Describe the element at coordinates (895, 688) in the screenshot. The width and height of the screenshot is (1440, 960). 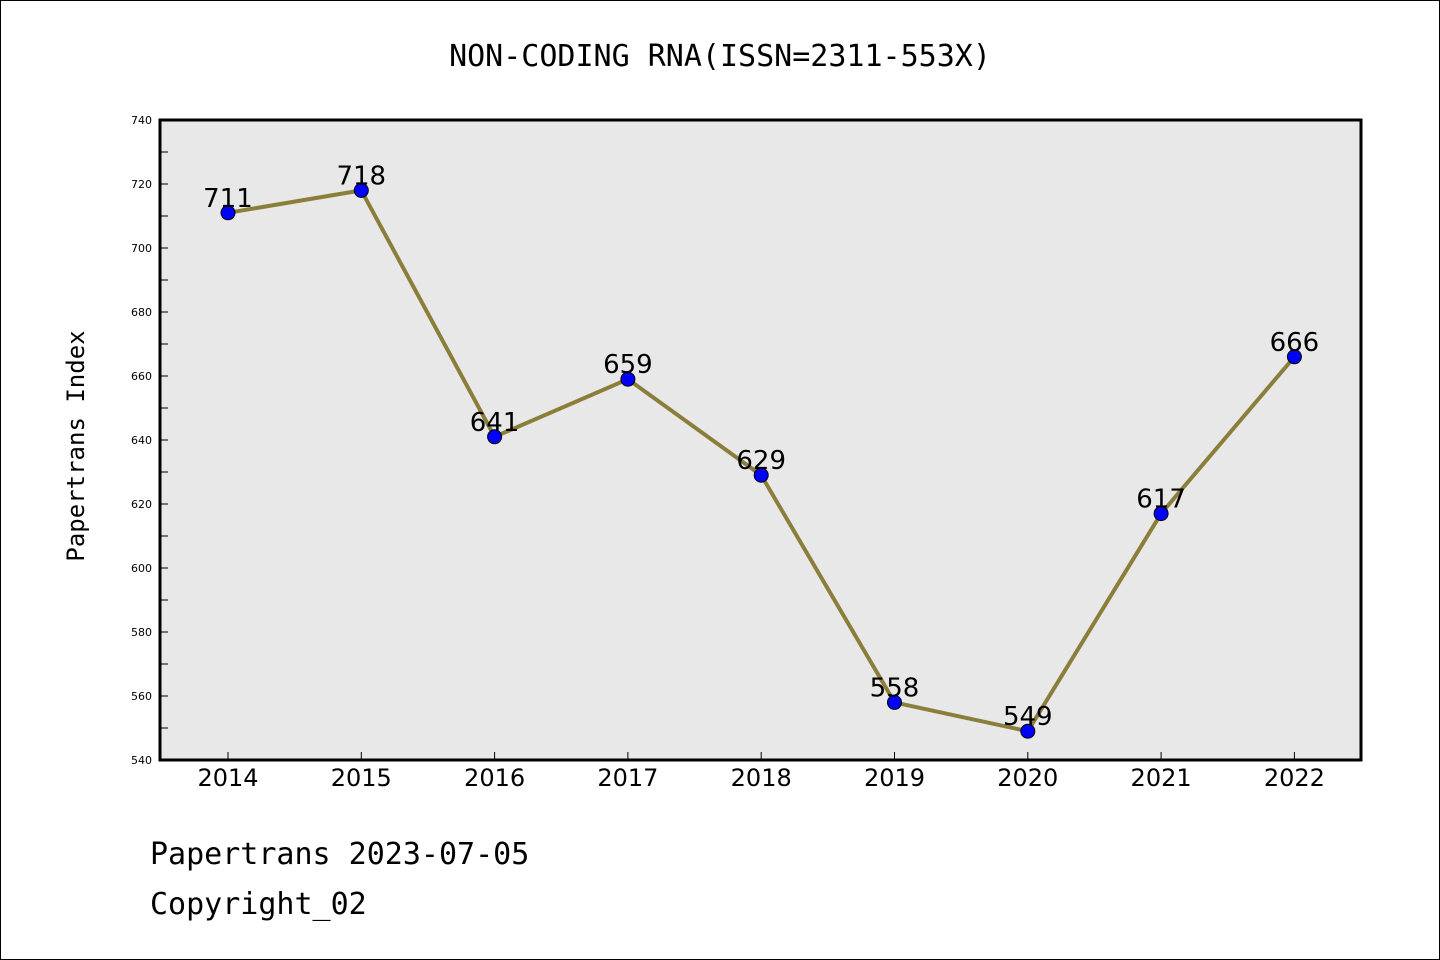
I see `data-label: 558` at that location.